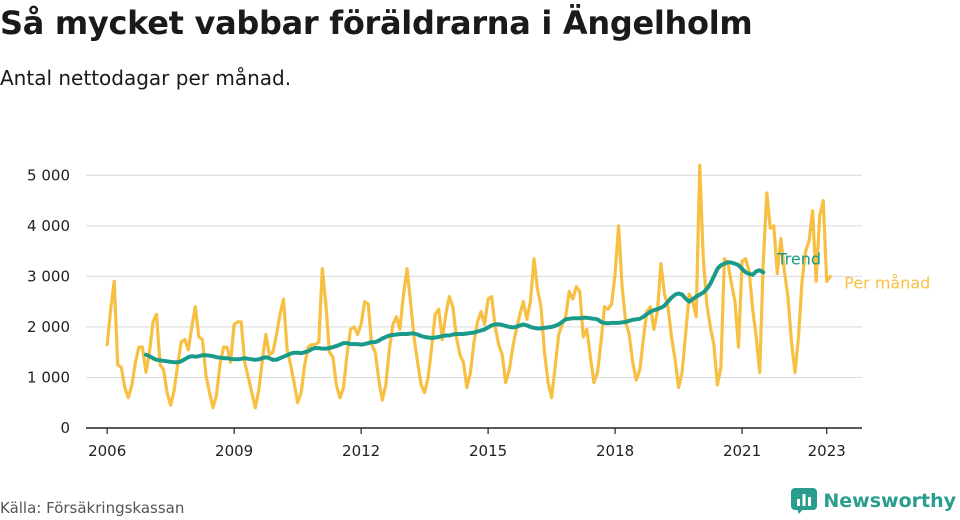  What do you see at coordinates (65, 428) in the screenshot?
I see `y-tick-label: 0` at bounding box center [65, 428].